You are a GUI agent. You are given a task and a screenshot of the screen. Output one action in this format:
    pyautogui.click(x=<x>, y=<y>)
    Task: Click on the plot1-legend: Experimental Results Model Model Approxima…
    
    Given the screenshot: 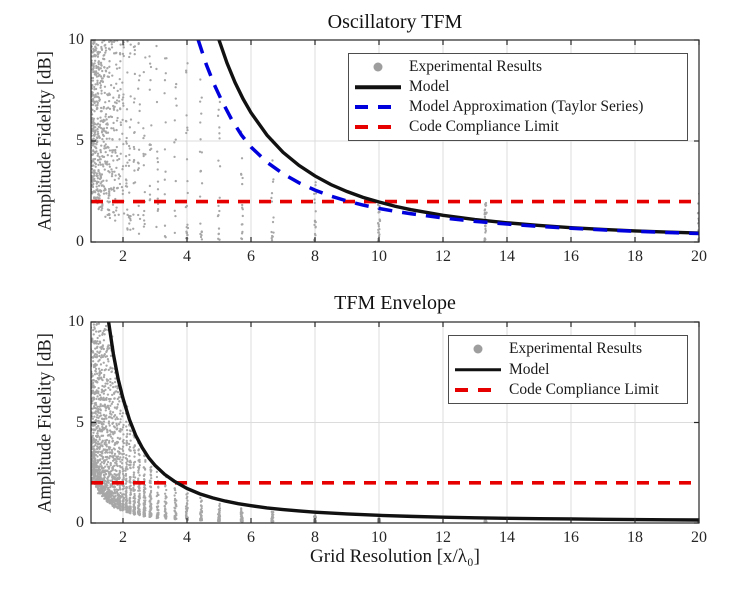 What is the action you would take?
    pyautogui.click(x=518, y=97)
    